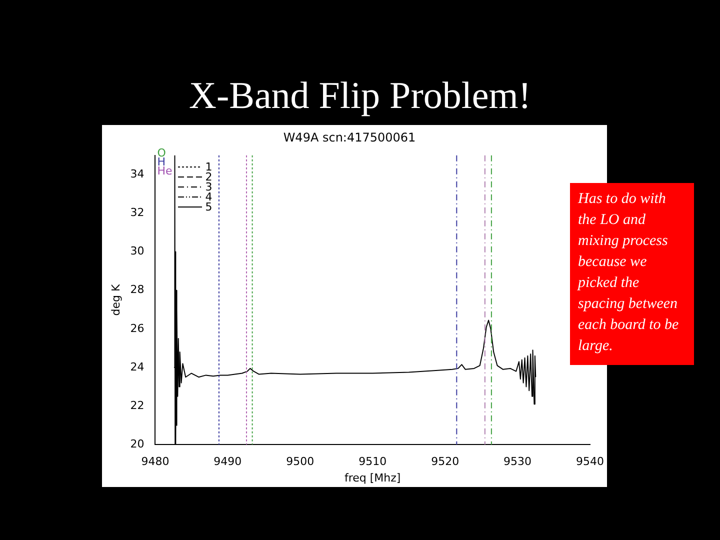 The image size is (720, 540). I want to click on x-axis-title: freq [Mhz], so click(372, 477).